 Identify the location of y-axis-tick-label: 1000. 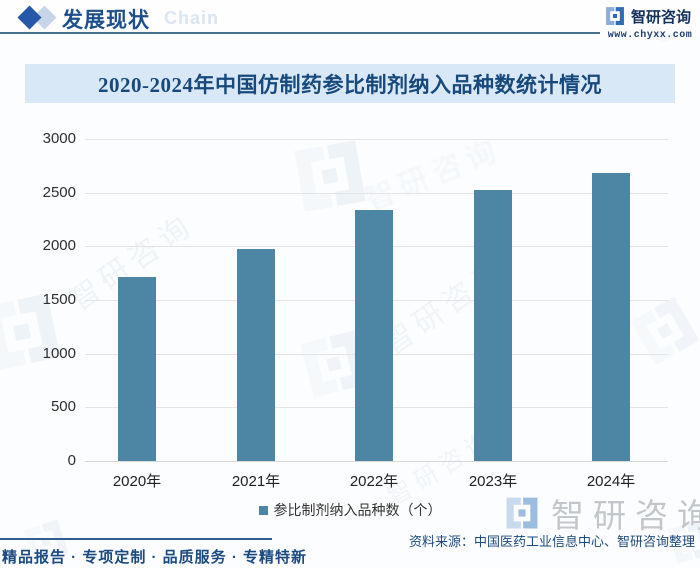
(59, 353).